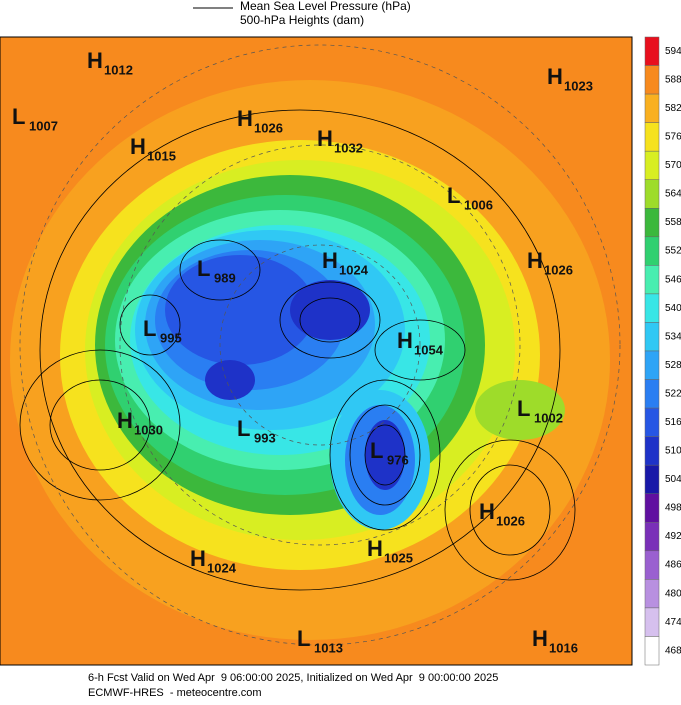 Image resolution: width=681 pixels, height=705 pixels. I want to click on colorbar-label: 576, so click(673, 137).